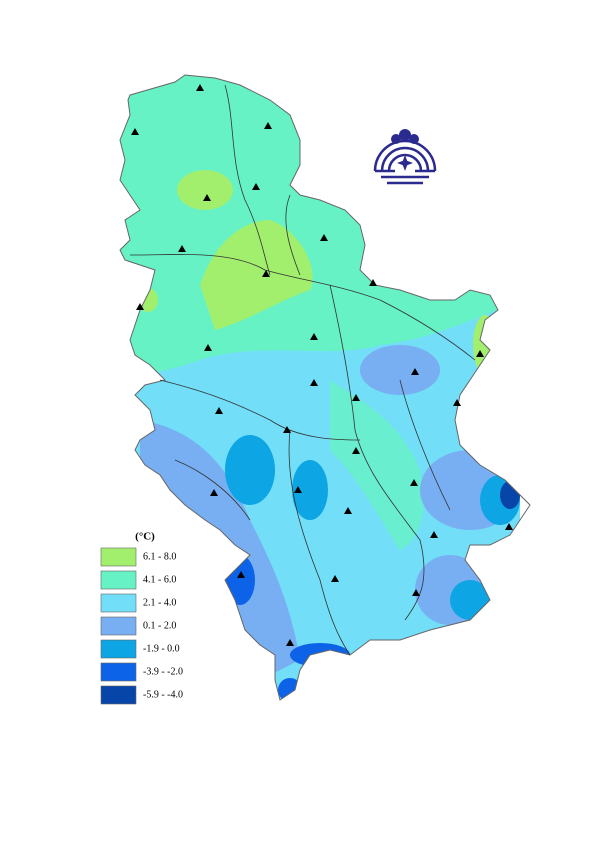 The image size is (595, 847). I want to click on logo, so click(405, 157).